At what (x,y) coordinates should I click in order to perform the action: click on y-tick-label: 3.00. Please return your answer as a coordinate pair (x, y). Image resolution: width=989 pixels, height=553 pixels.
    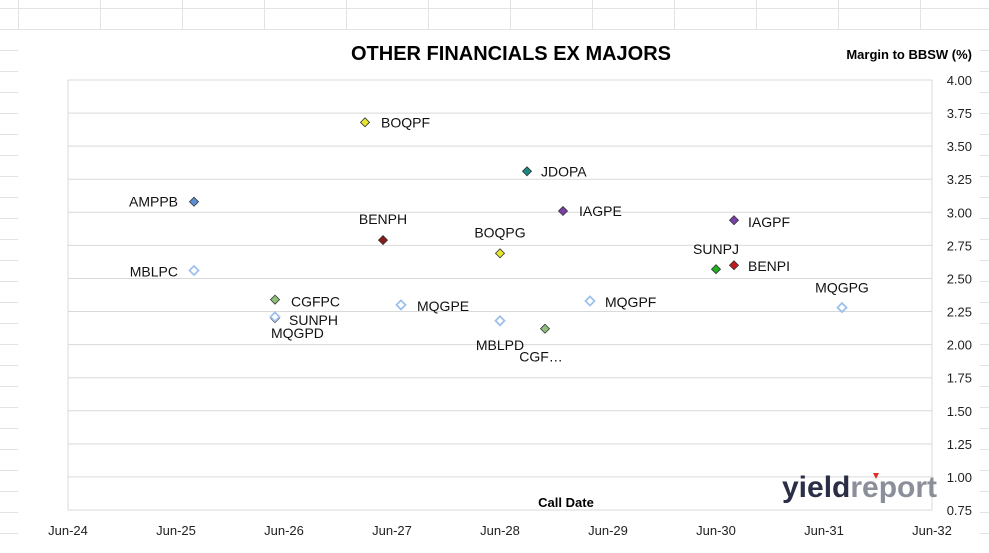
    Looking at the image, I should click on (959, 212).